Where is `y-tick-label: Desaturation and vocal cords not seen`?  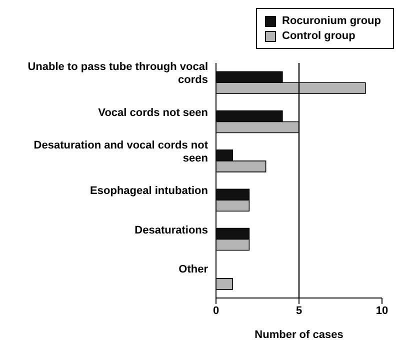 y-tick-label: Desaturation and vocal cords not seen is located at coordinates (121, 151).